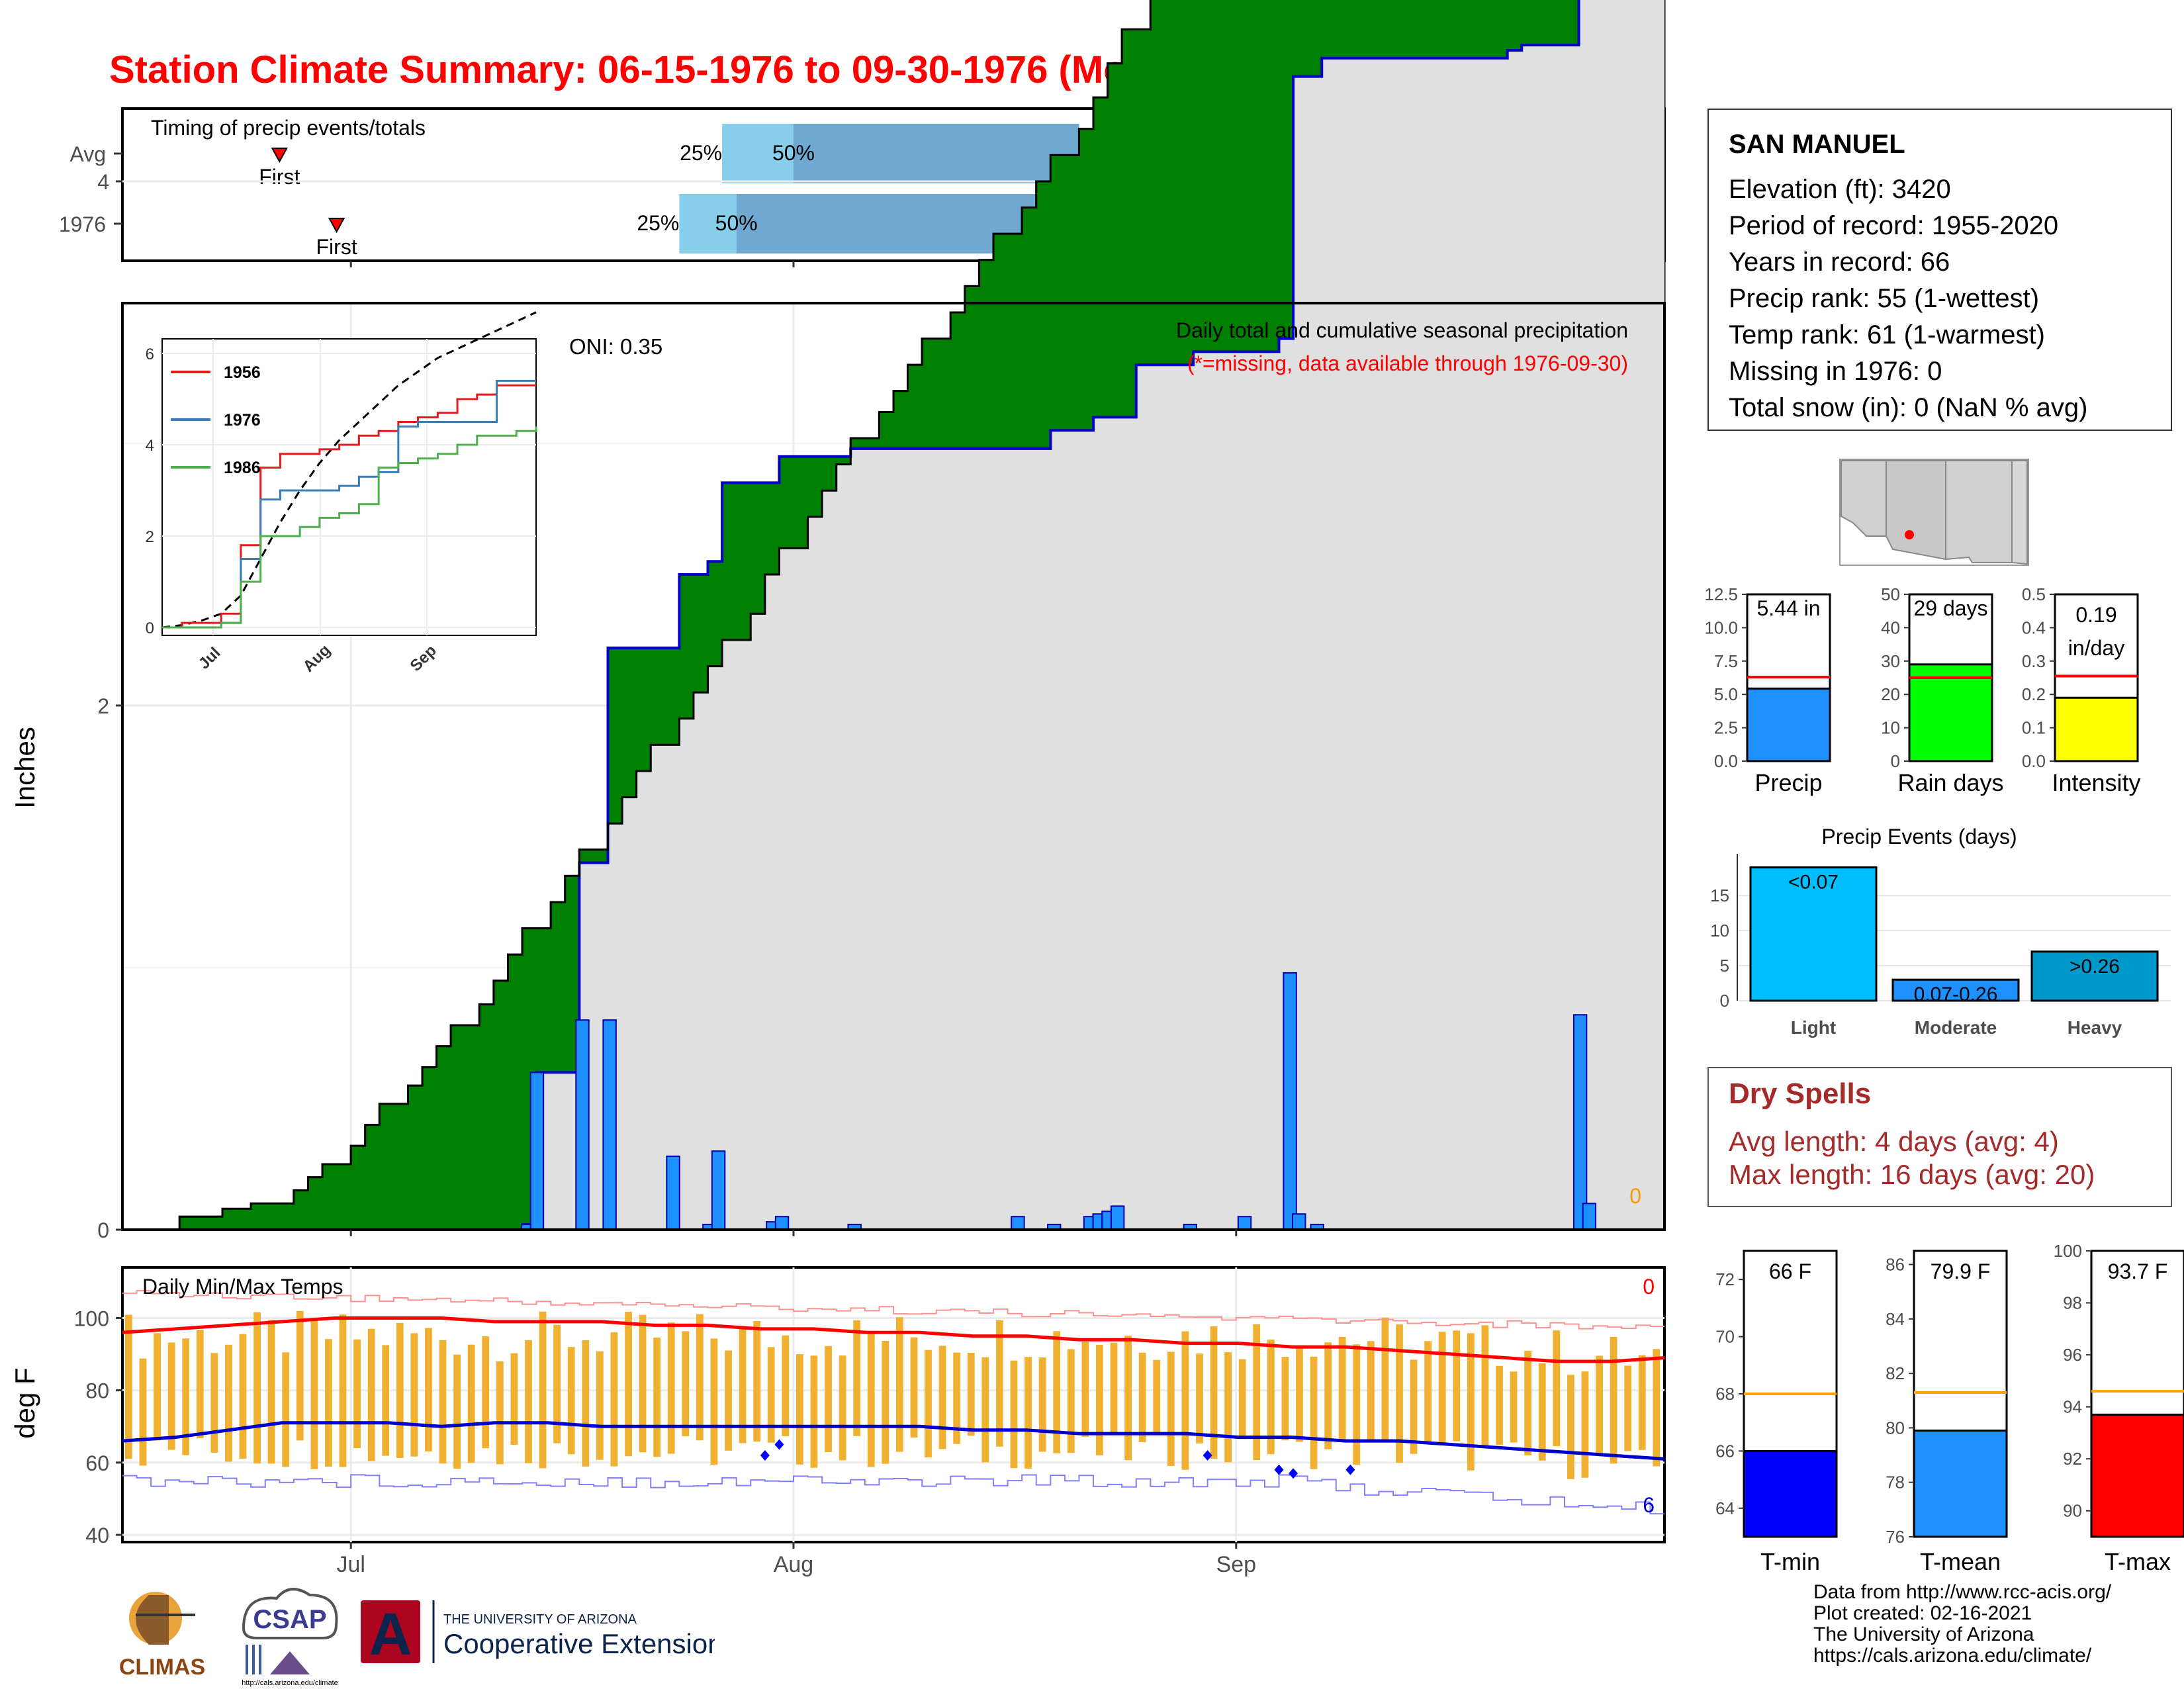  I want to click on timing-row-label: Avg, so click(87, 154).